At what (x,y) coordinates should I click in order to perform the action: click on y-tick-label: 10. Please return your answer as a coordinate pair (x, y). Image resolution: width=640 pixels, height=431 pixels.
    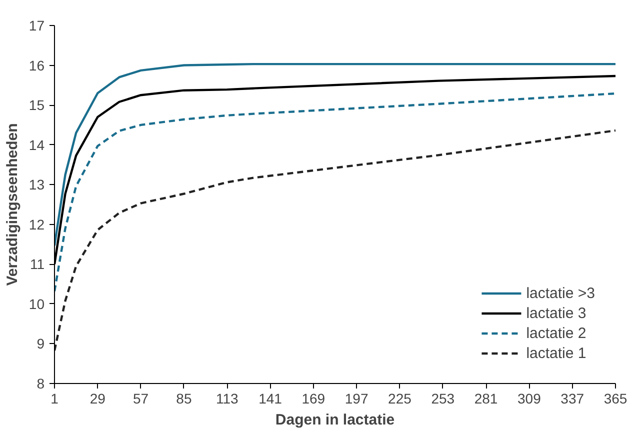
    Looking at the image, I should click on (36, 304).